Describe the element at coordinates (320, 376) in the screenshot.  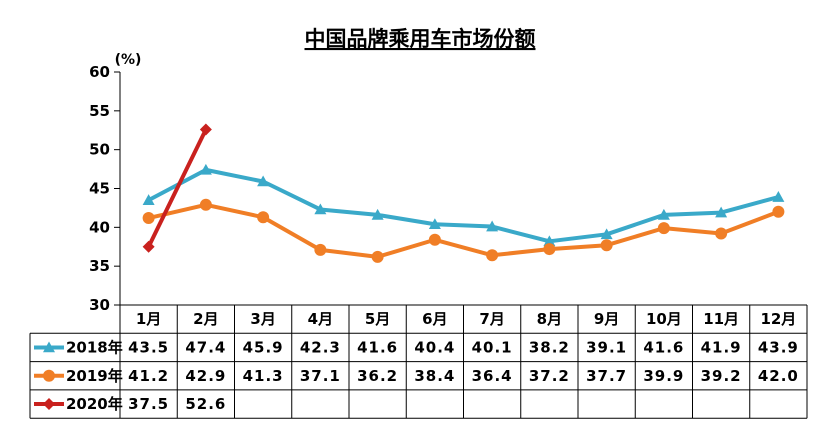
I see `data-table-value: 37.1` at that location.